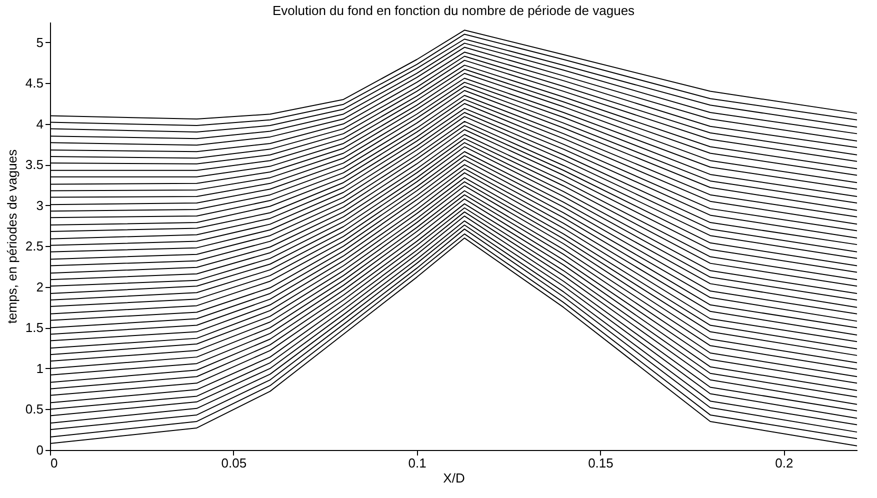  I want to click on y-tick-label: 0.5, so click(34, 409).